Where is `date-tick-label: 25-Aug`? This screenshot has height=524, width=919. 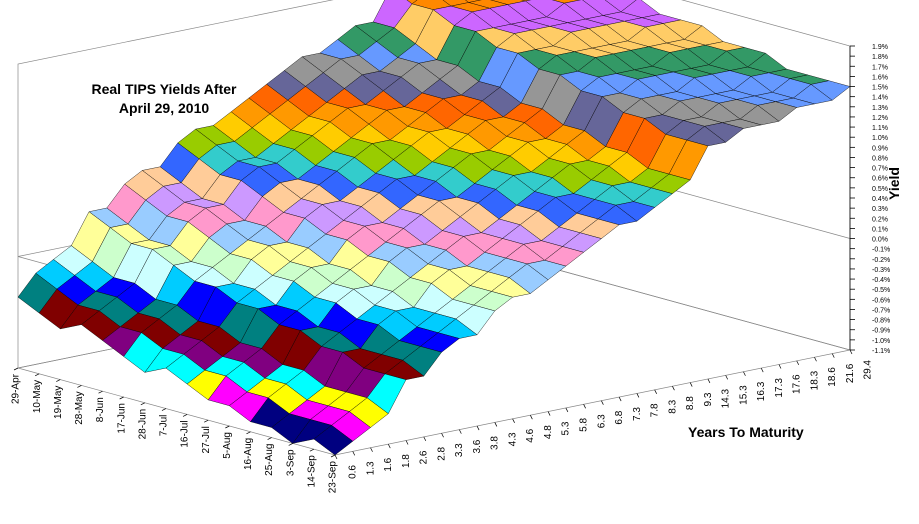 date-tick-label: 25-Aug is located at coordinates (269, 460).